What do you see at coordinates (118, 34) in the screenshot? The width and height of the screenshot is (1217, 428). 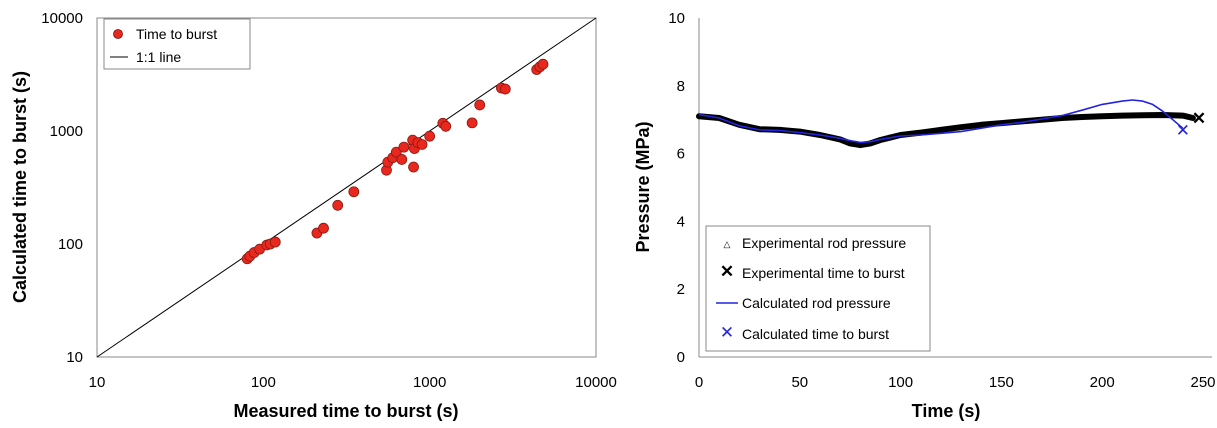 I see `legend-marker-time-to-burst` at bounding box center [118, 34].